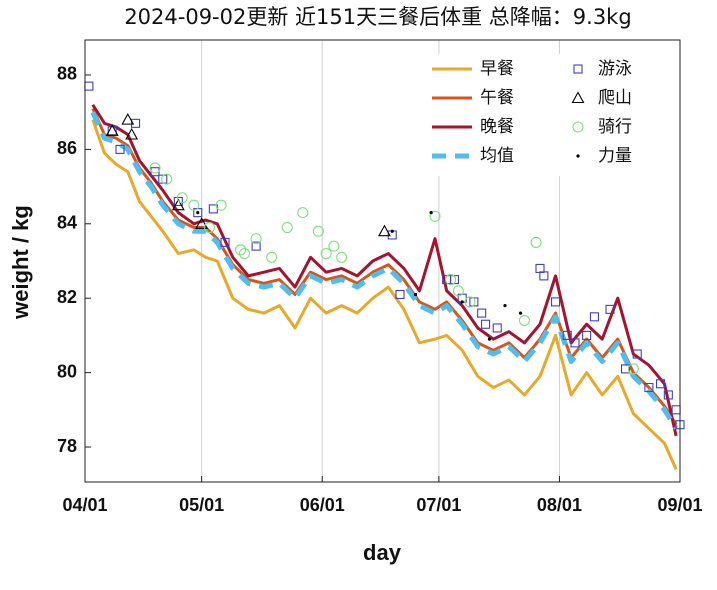 This screenshot has height=590, width=717. Describe the element at coordinates (615, 98) in the screenshot. I see `legend-label: 爬山` at that location.